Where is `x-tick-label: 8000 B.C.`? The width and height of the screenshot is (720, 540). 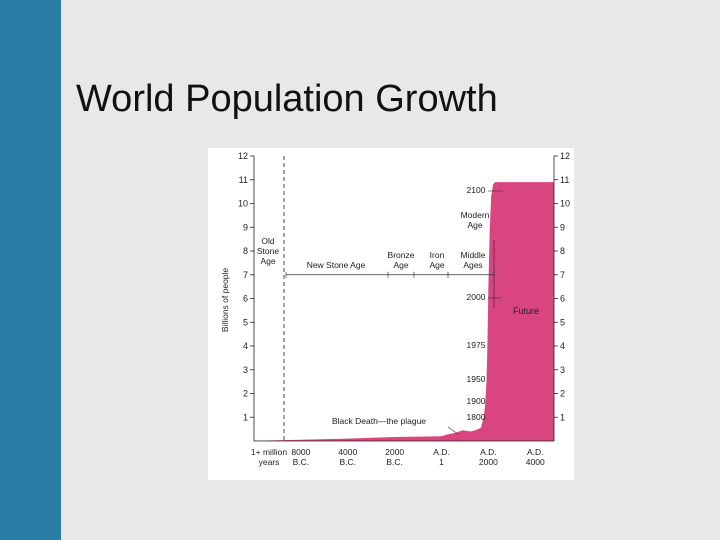
x-tick-label: 8000 B.C. is located at coordinates (300, 457).